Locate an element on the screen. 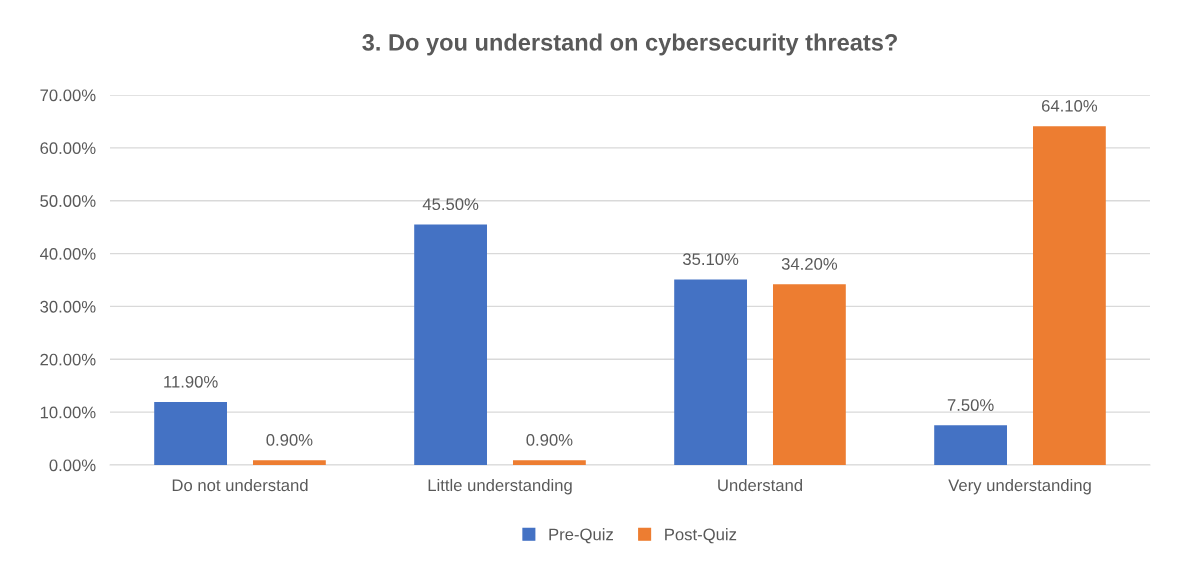 The image size is (1181, 579). data-label: 11.90% is located at coordinates (191, 381).